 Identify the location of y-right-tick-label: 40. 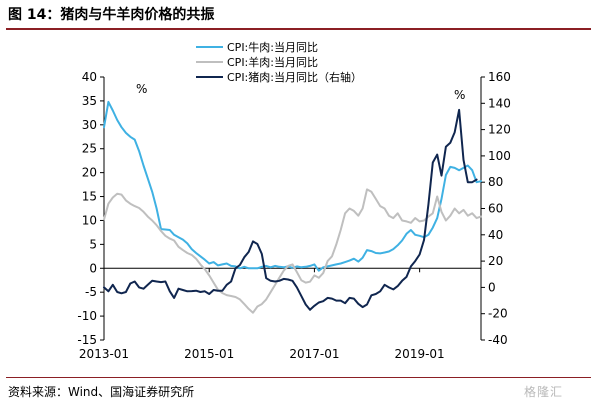
(495, 235).